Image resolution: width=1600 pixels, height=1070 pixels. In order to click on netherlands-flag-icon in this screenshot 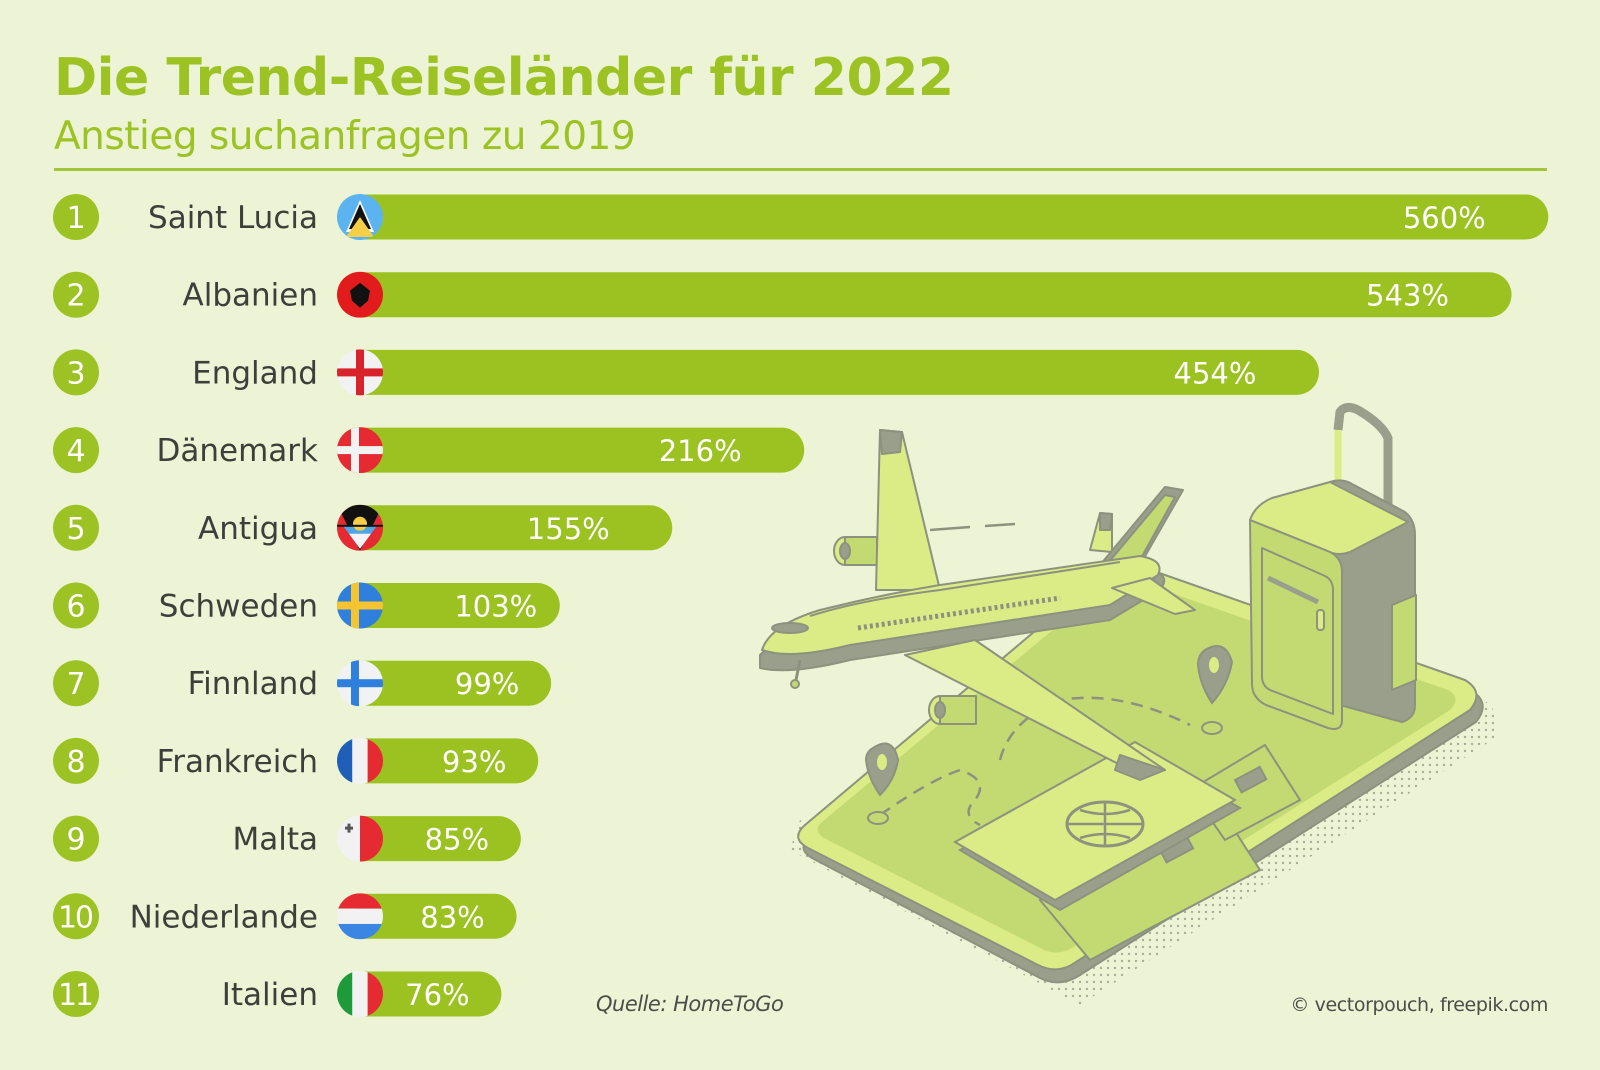, I will do `click(360, 916)`.